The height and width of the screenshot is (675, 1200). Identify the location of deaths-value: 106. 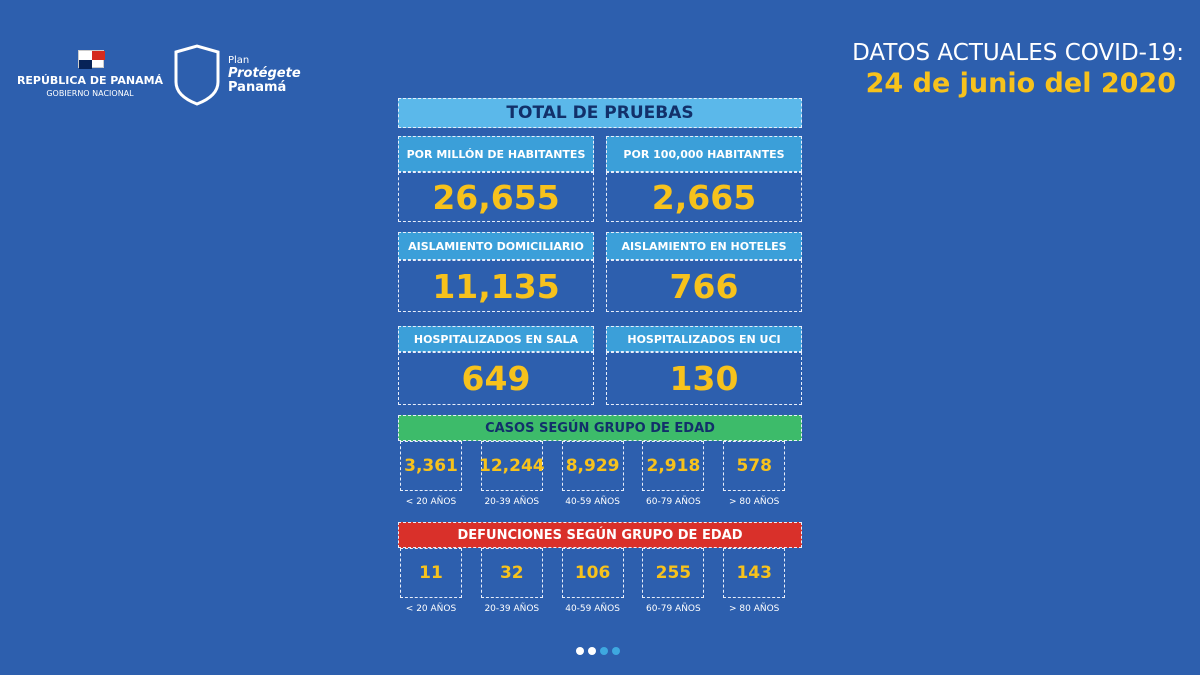
(592, 573).